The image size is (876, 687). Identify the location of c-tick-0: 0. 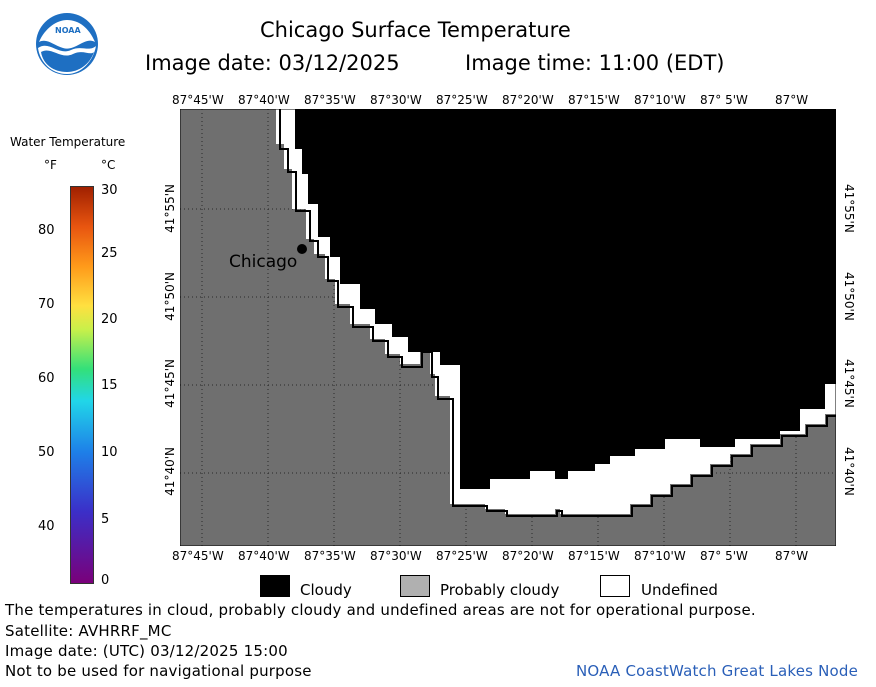
(105, 580).